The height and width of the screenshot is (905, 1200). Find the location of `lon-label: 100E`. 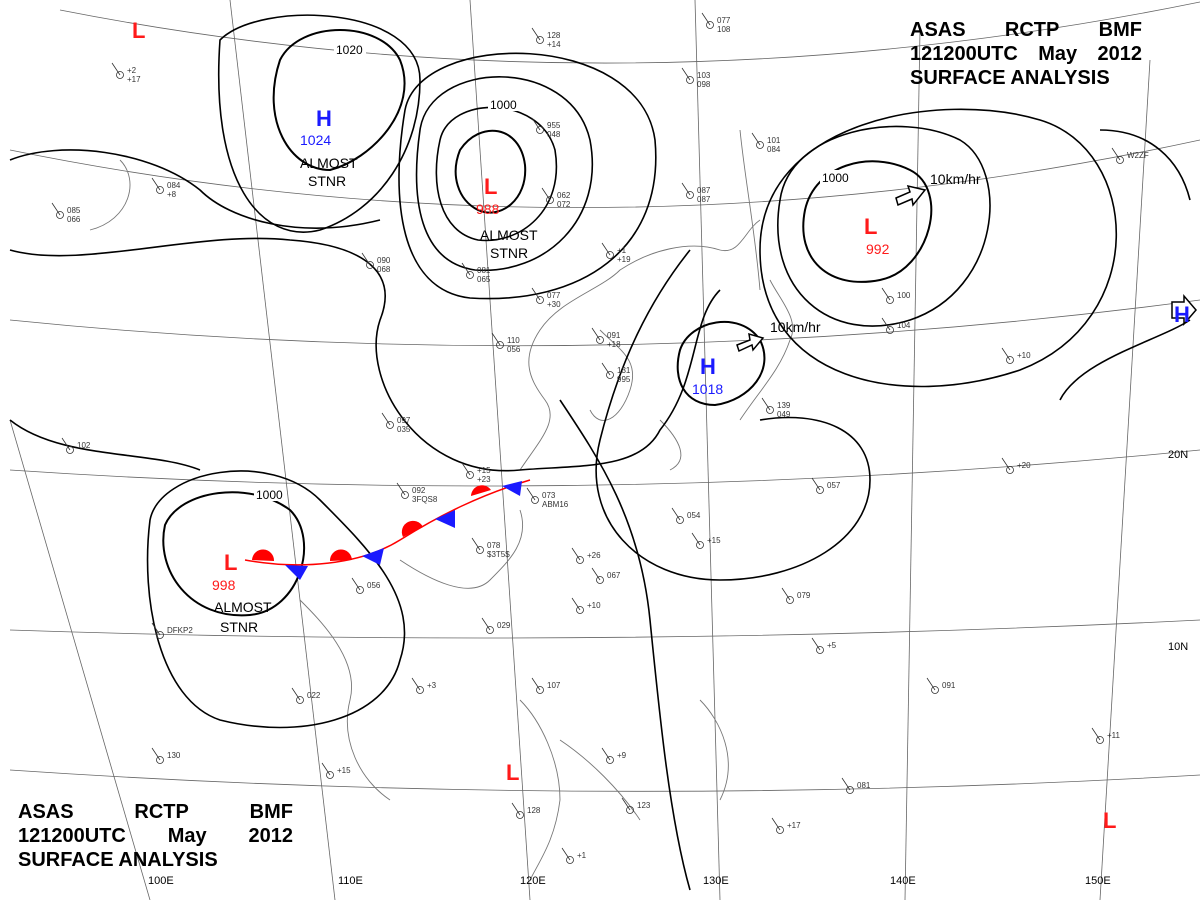

lon-label: 100E is located at coordinates (161, 881).